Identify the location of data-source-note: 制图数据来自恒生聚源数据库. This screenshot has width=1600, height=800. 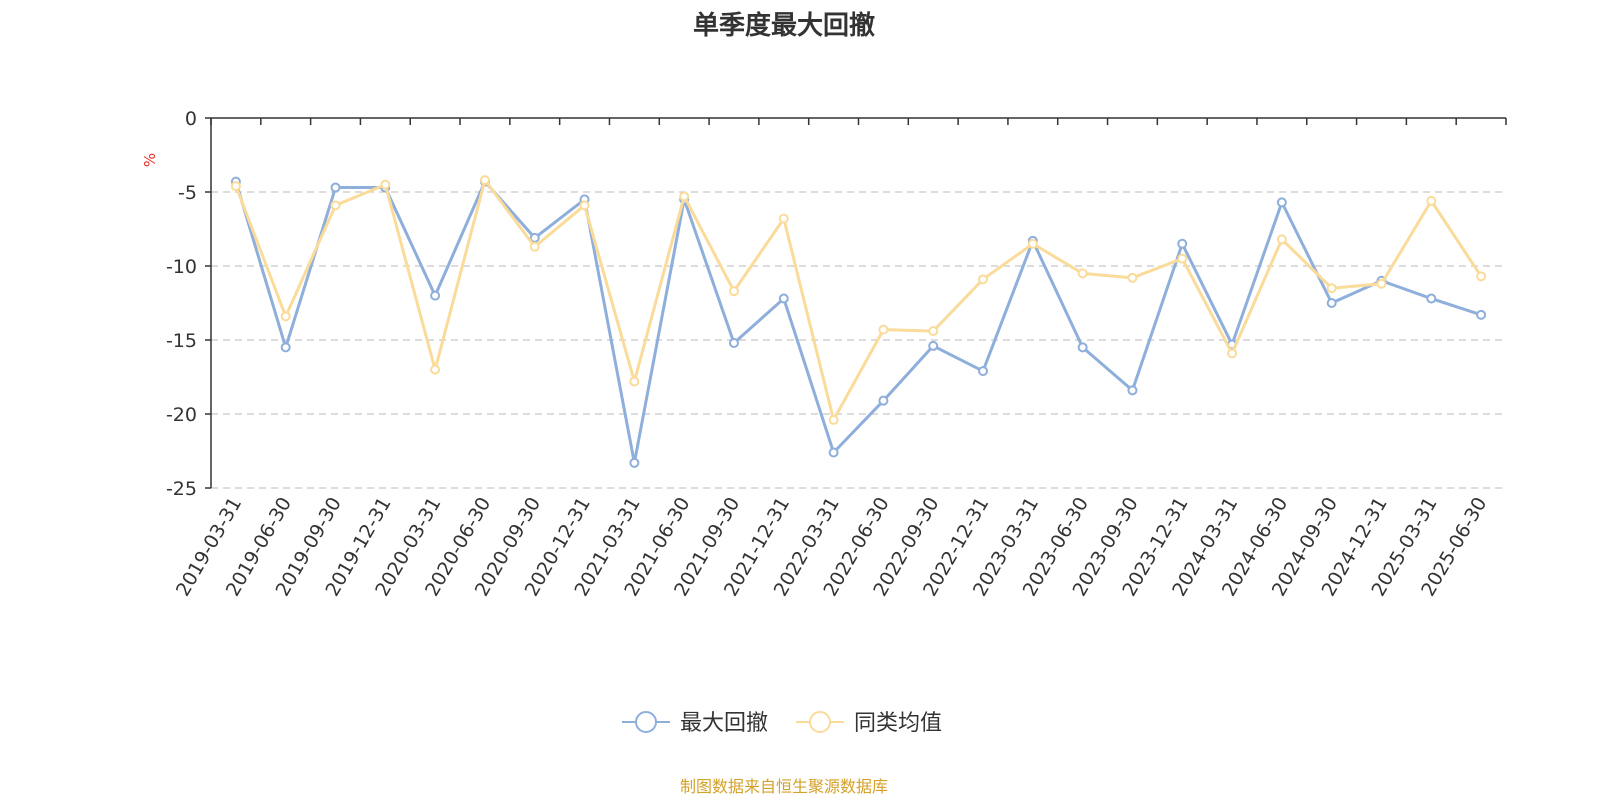
(784, 786).